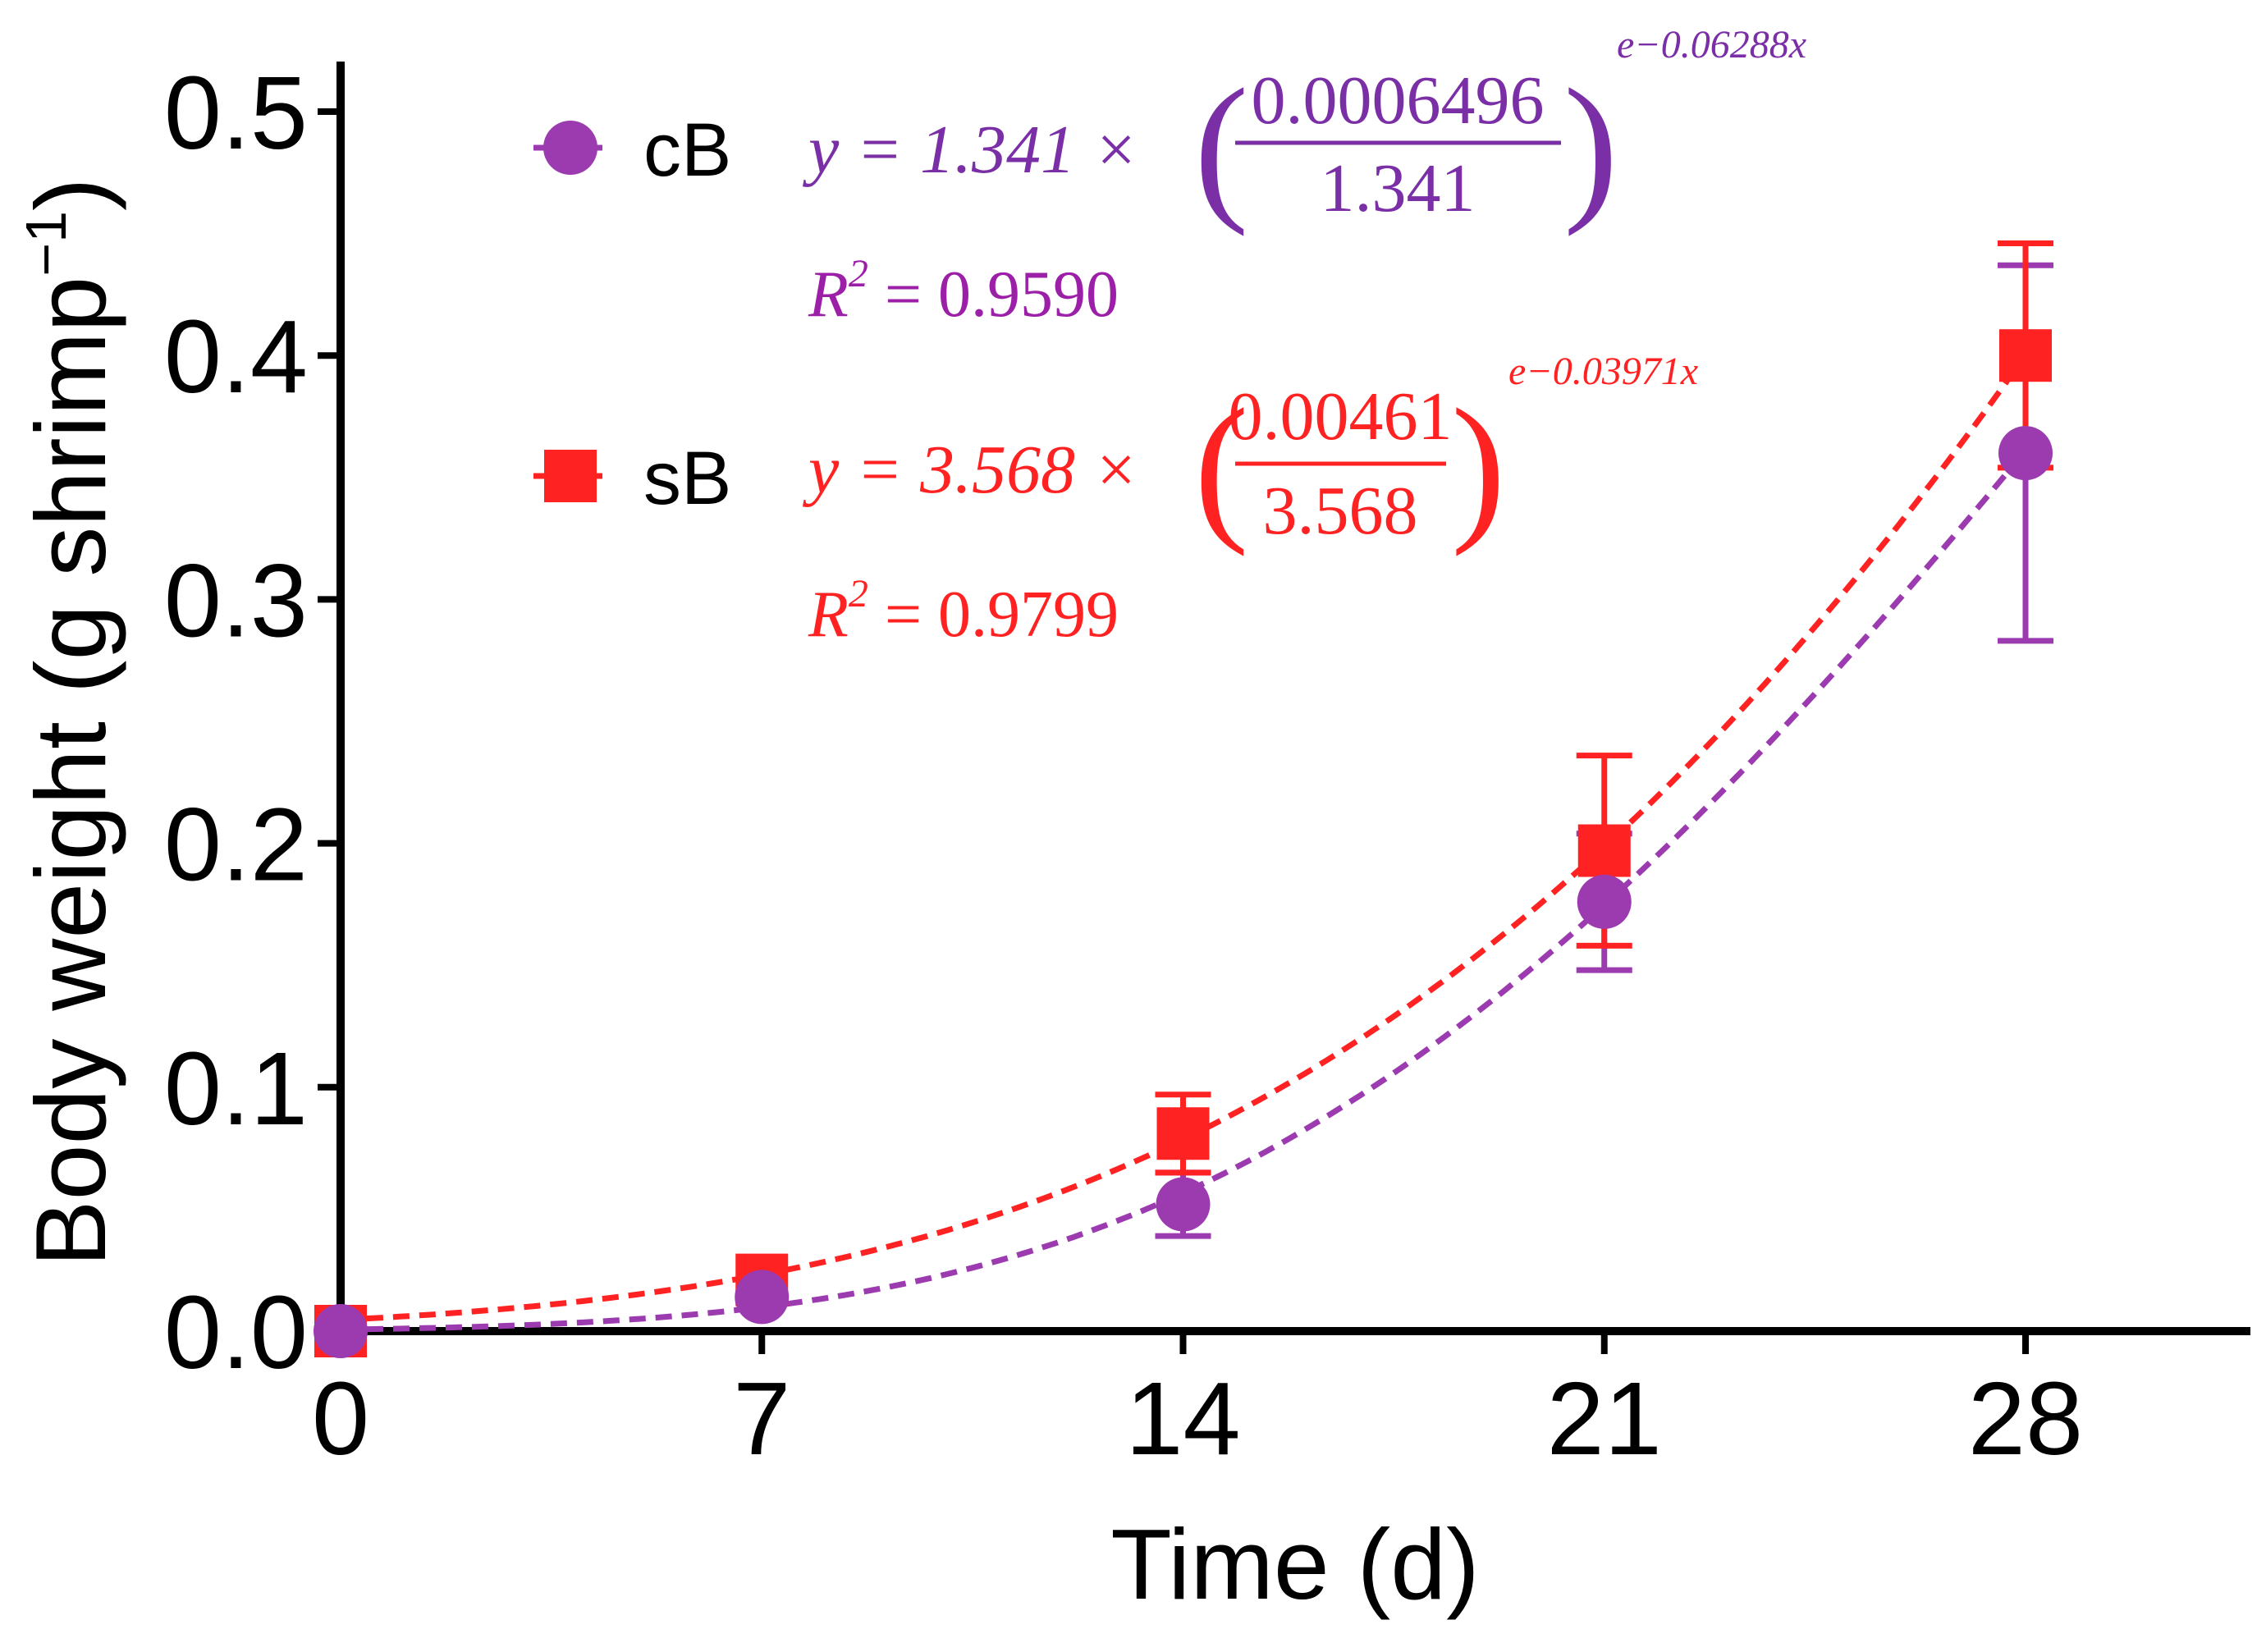 This screenshot has width=2266, height=1652. I want to click on x-axis-title: Time (d), so click(1295, 1564).